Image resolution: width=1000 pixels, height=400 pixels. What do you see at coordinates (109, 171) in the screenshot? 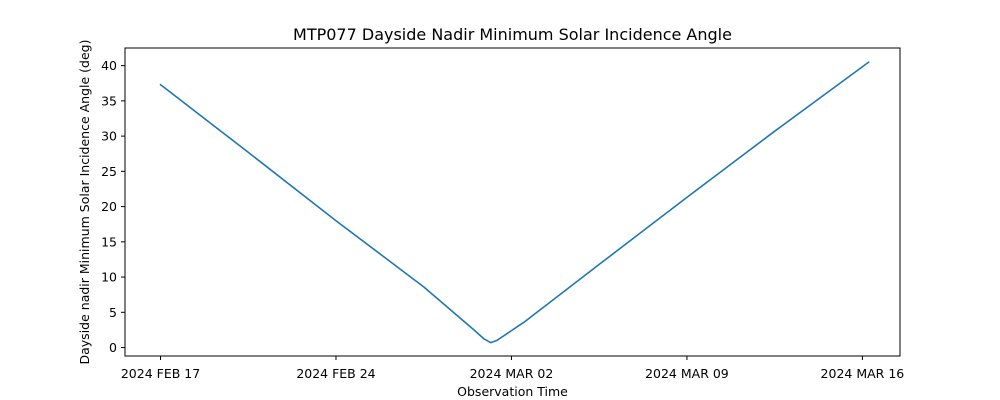
I see `y-tick-label: 25` at bounding box center [109, 171].